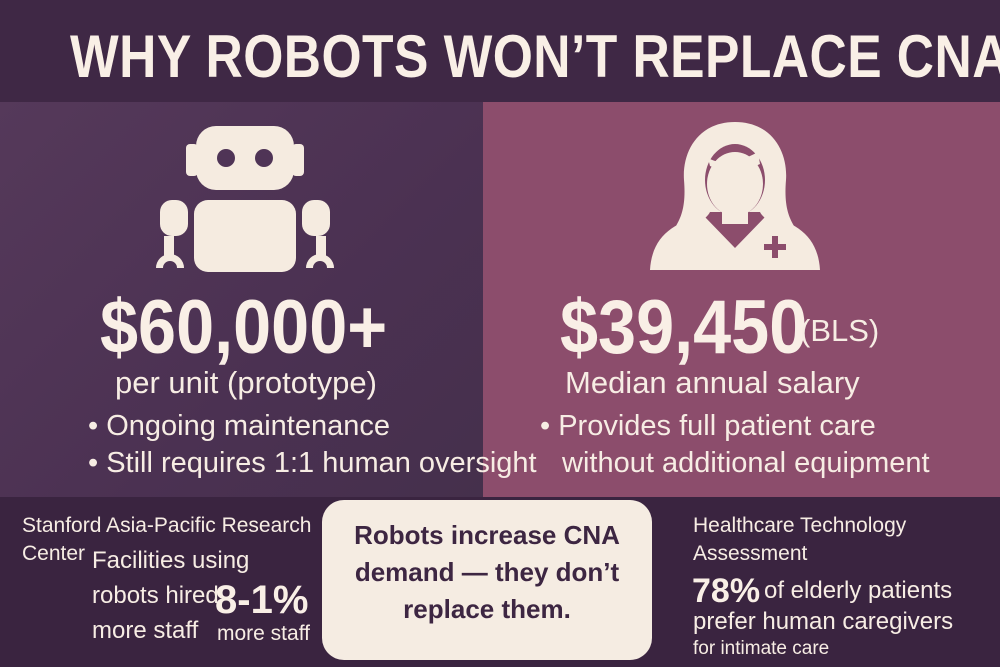 This screenshot has width=1000, height=667. I want to click on preference-text-line-3: for intimate care, so click(761, 648).